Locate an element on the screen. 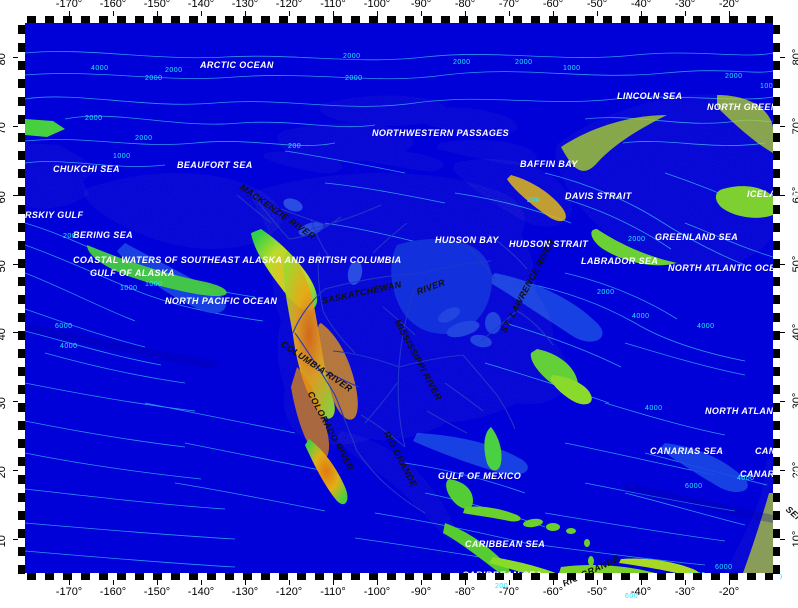  x-tick-label-bottom: -140° is located at coordinates (201, 592).